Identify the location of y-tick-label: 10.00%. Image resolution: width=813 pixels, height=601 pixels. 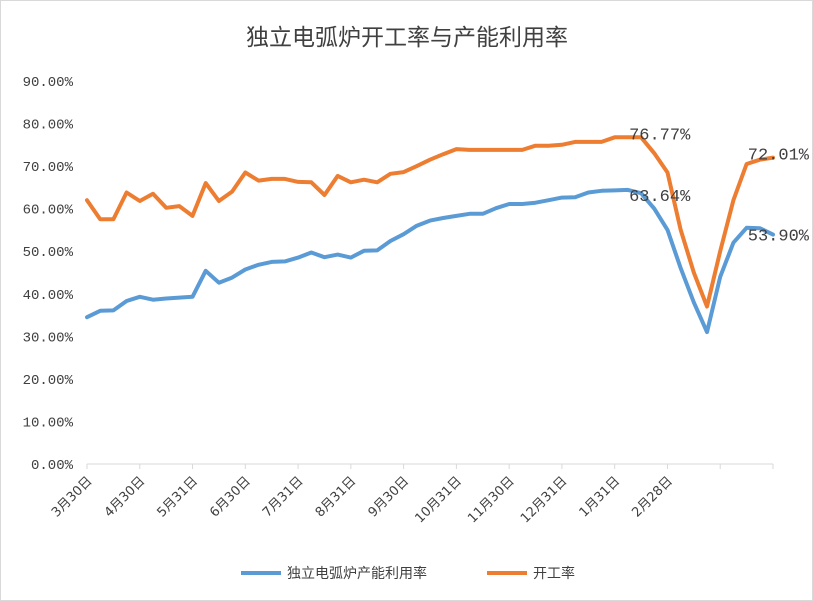
(48, 423).